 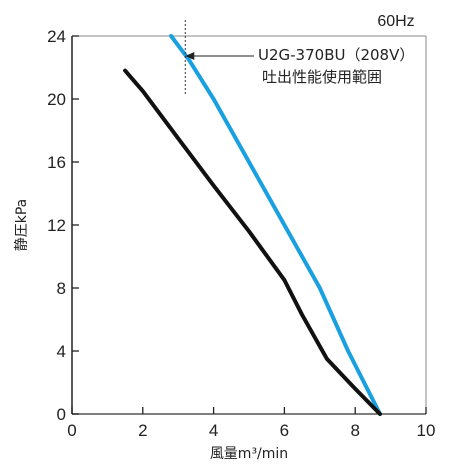 I want to click on x-tick-label: 4, so click(x=213, y=430).